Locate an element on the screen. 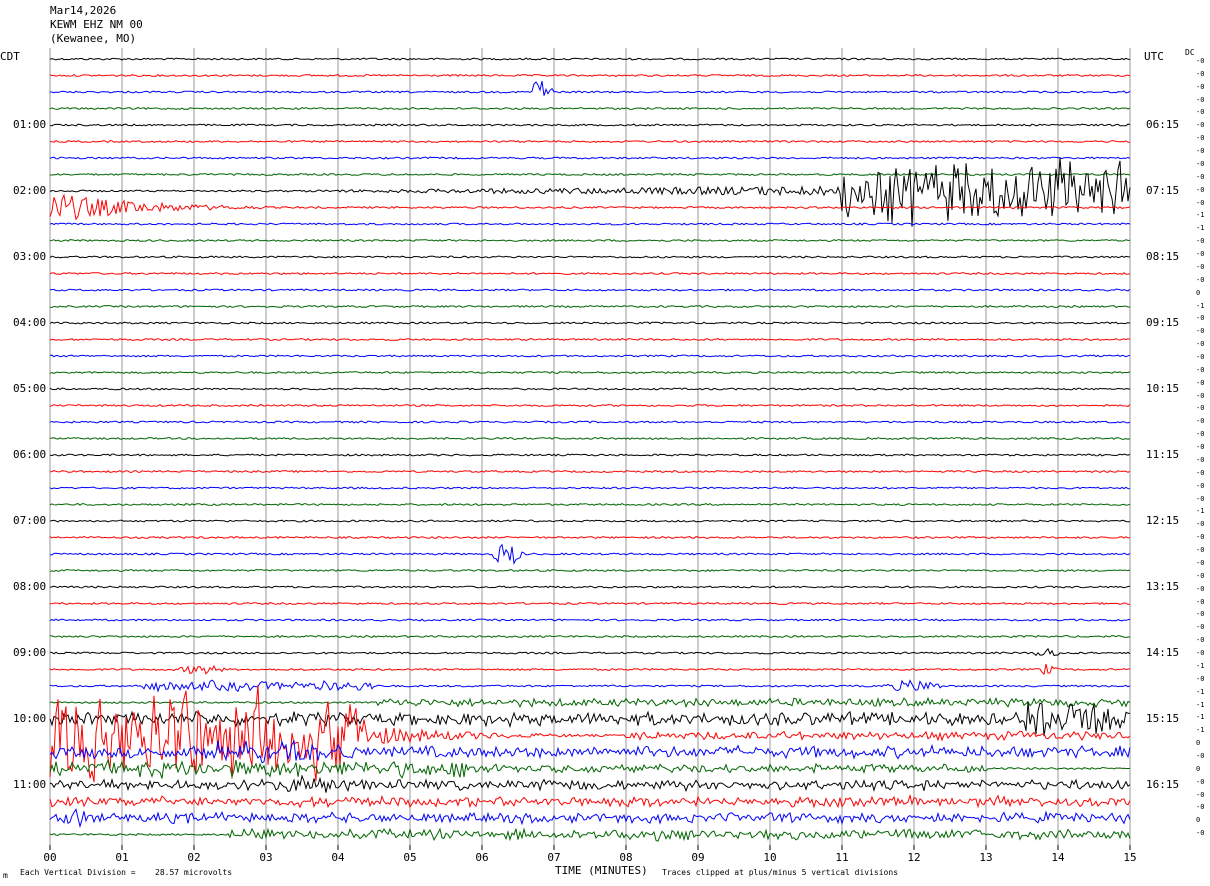 Image resolution: width=1210 pixels, height=886 pixels. x-tick-label-07: 07 is located at coordinates (553, 857).